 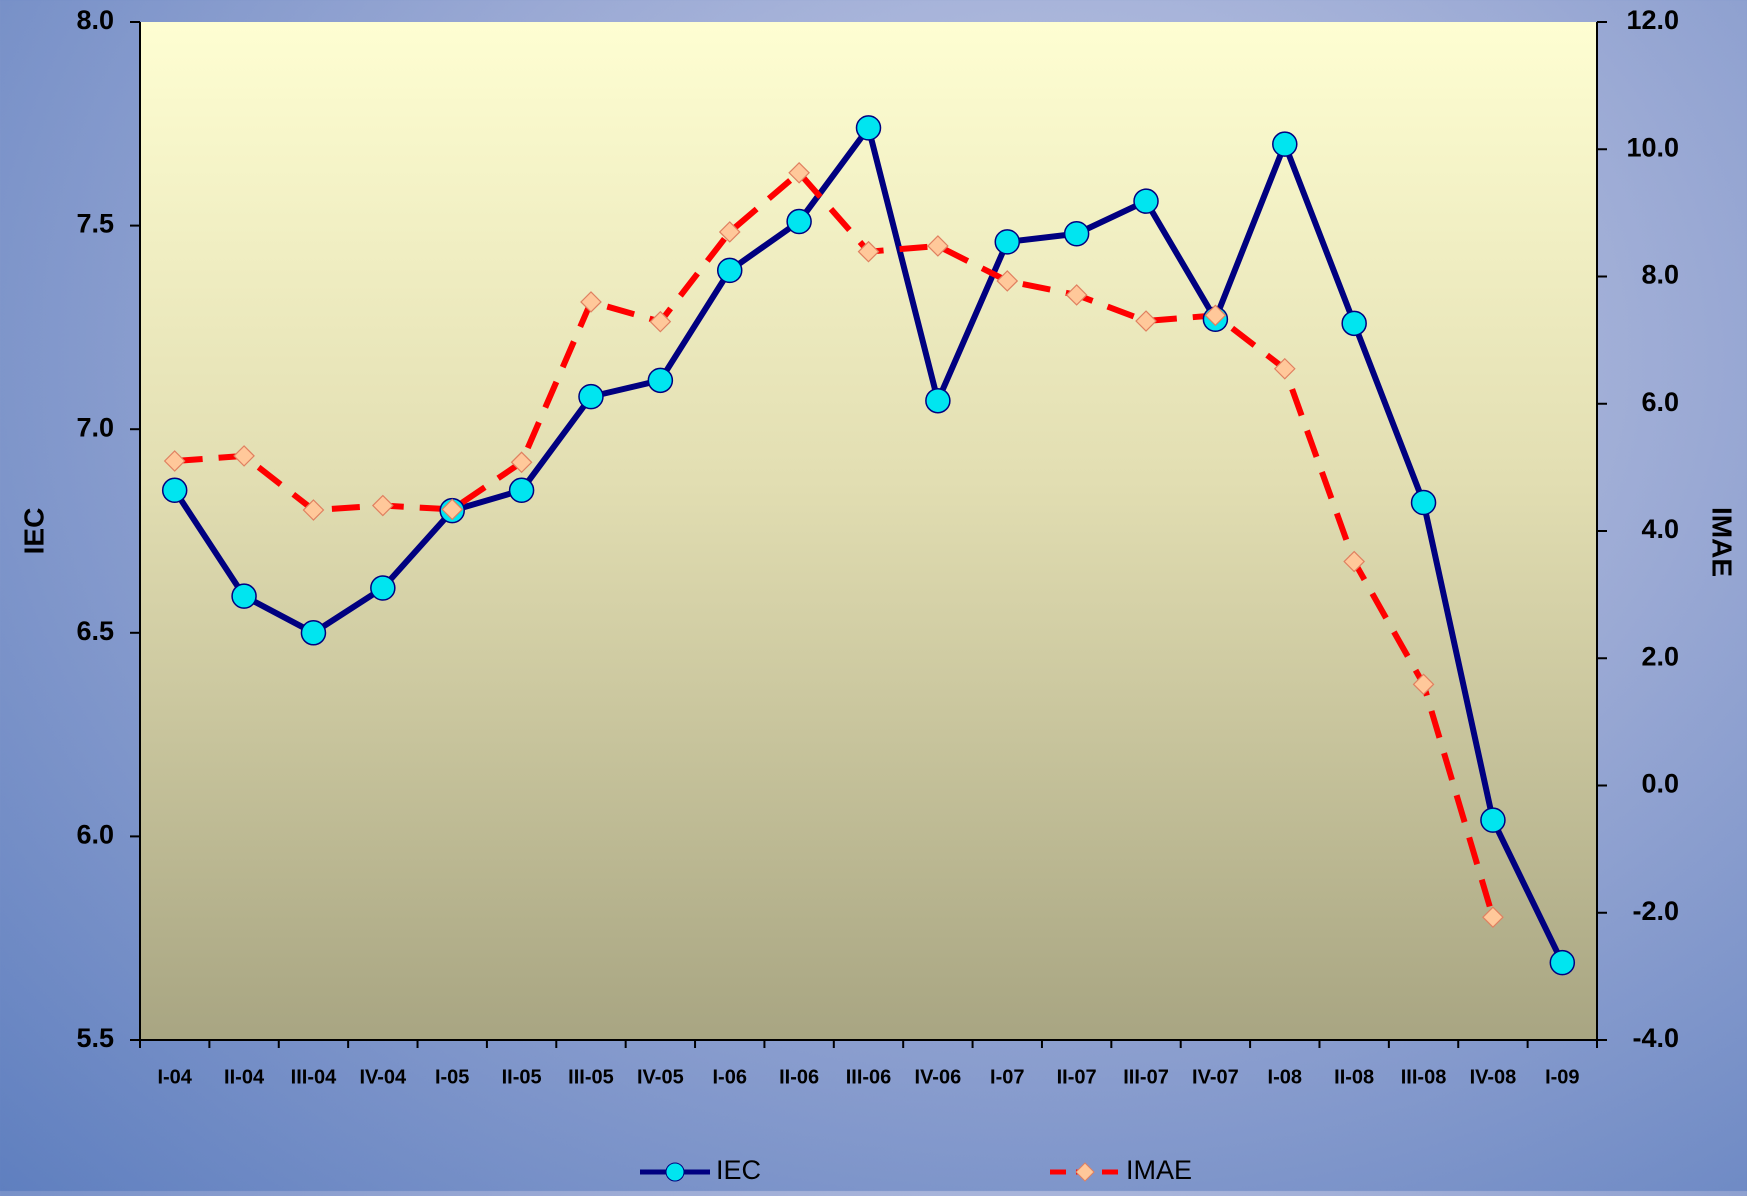 What do you see at coordinates (1007, 1077) in the screenshot?
I see `x-tick-label: I-07` at bounding box center [1007, 1077].